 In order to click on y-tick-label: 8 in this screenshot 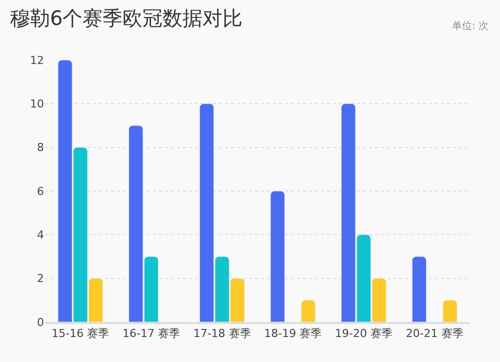, I will do `click(40, 147)`.